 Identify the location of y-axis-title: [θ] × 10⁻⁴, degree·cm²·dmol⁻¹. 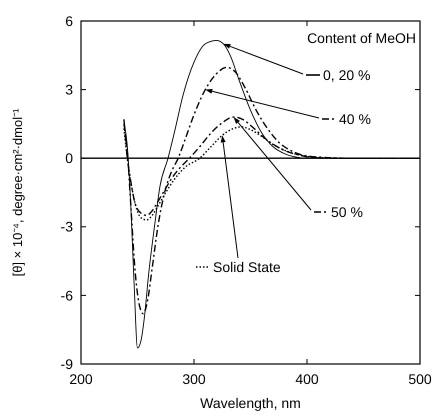
(17, 192).